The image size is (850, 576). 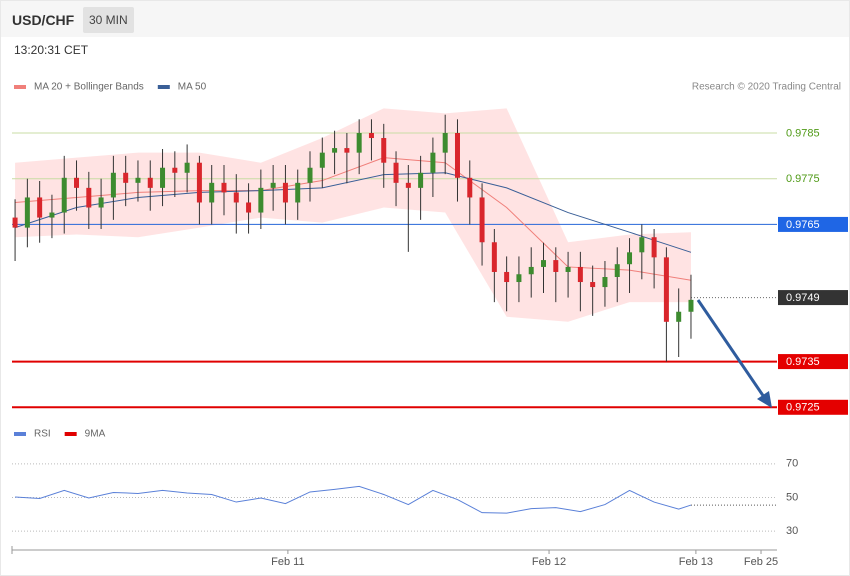 I want to click on level-label: 0.9735, so click(x=803, y=362).